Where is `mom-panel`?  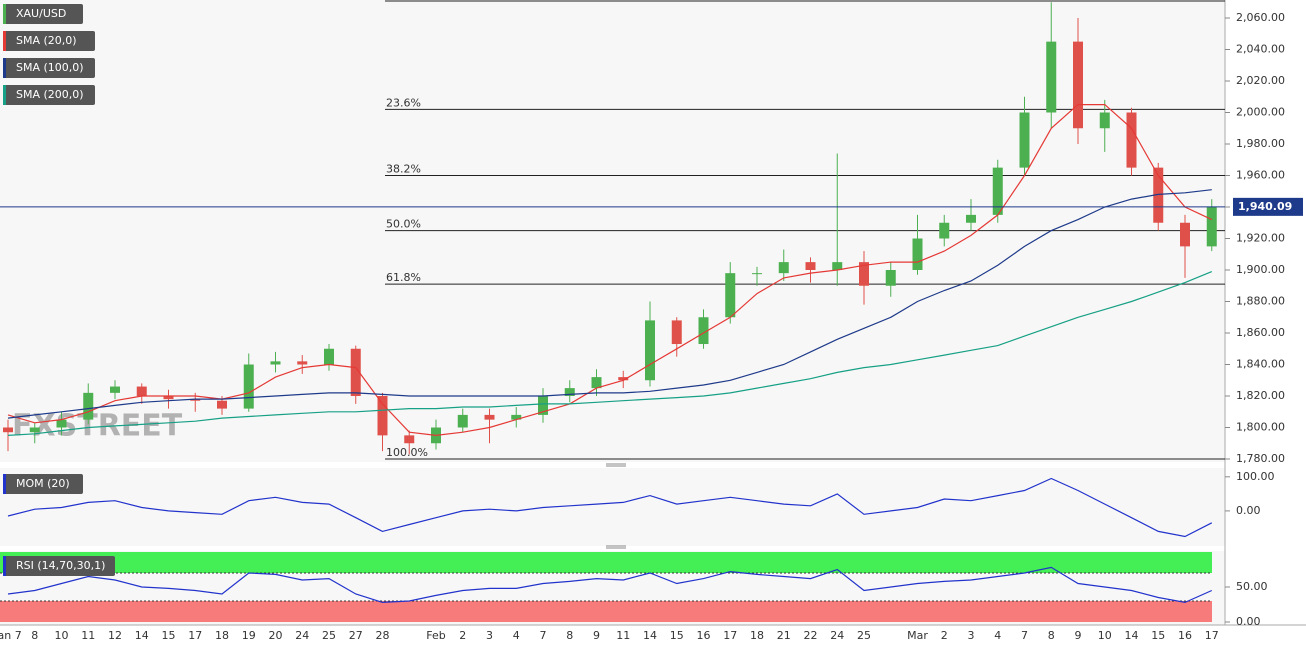 mom-panel is located at coordinates (612, 507).